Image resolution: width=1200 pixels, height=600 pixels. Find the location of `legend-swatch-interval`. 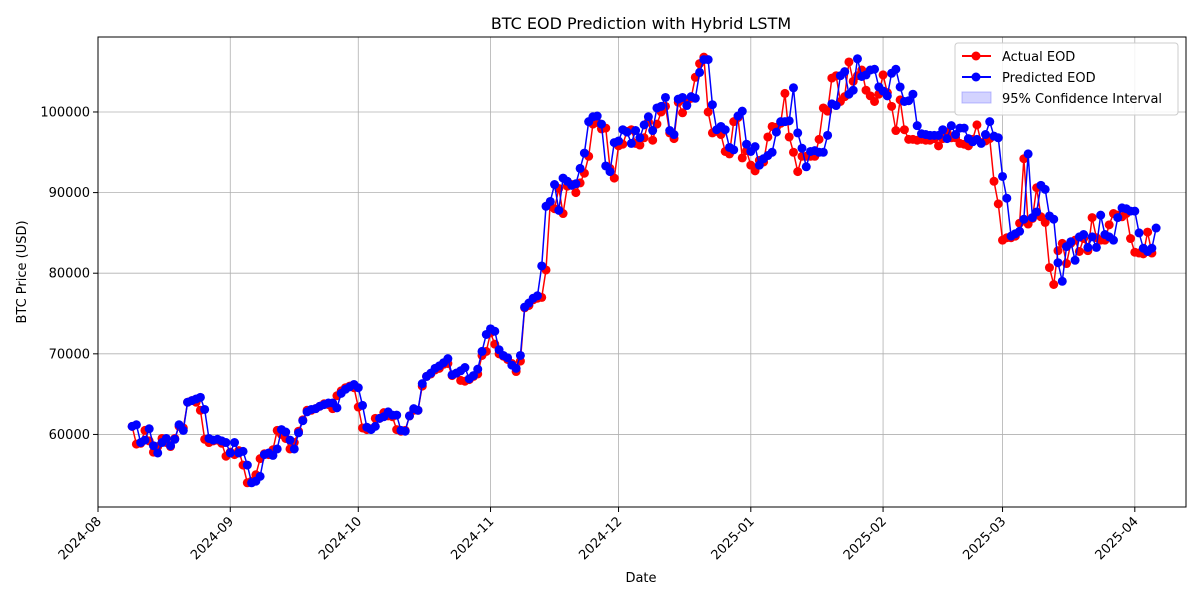

legend-swatch-interval is located at coordinates (976, 97).